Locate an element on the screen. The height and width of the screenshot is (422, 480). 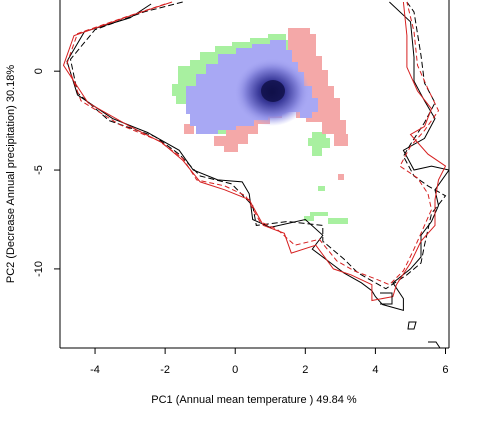
x-tick-label: 2 is located at coordinates (305, 370).